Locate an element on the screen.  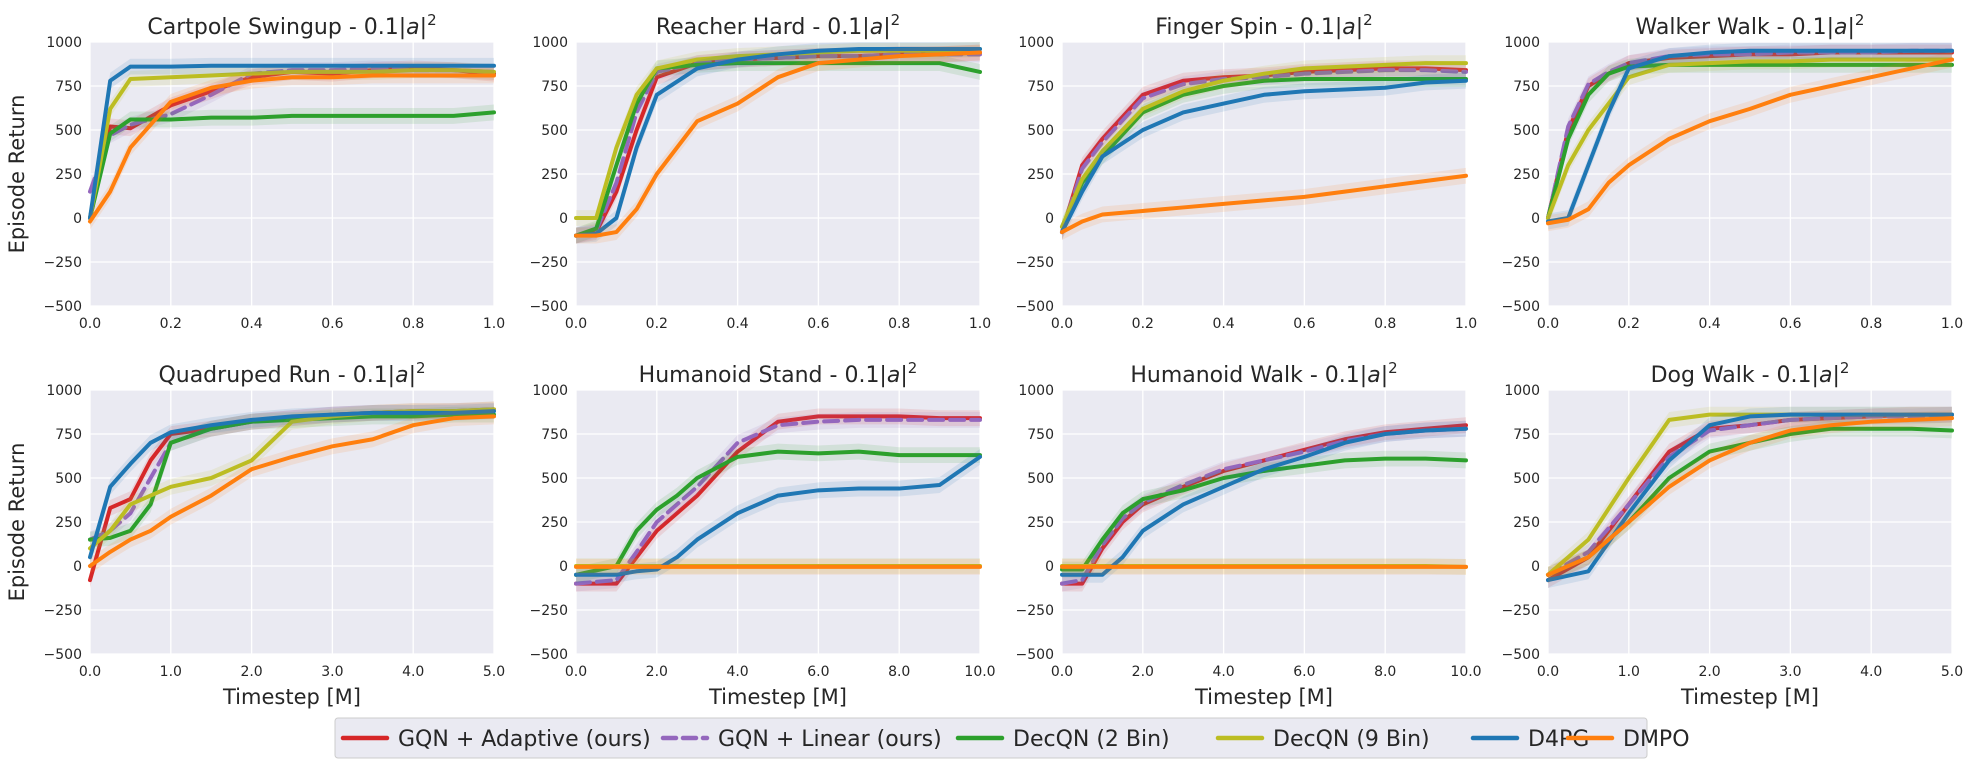
subplot-title: Walker Walk - 0.1|a|2 is located at coordinates (1750, 25).